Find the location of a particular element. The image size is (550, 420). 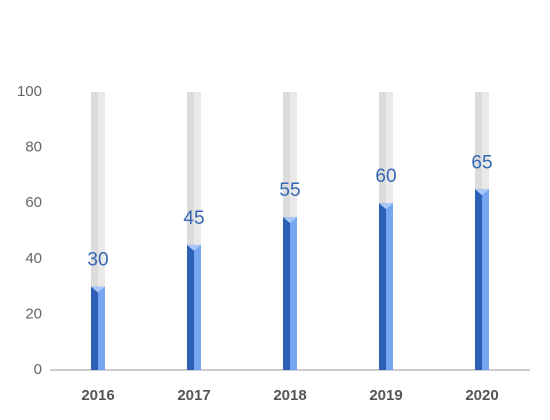

value-label: 30 is located at coordinates (97, 260).